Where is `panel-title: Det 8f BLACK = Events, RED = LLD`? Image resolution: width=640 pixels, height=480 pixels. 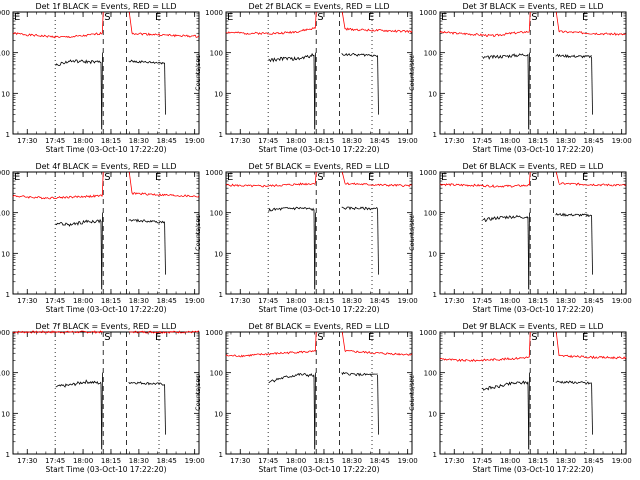 panel-title: Det 8f BLACK = Events, RED = LLD is located at coordinates (318, 326).